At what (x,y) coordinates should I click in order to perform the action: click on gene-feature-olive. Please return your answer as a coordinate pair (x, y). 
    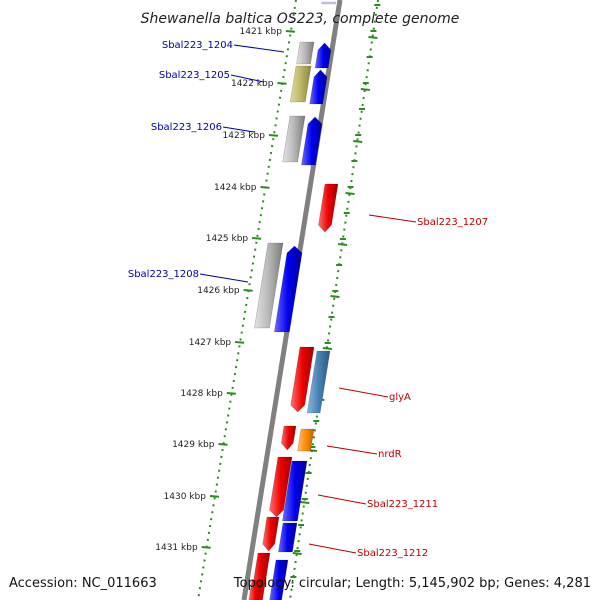
    Looking at the image, I should click on (300, 84).